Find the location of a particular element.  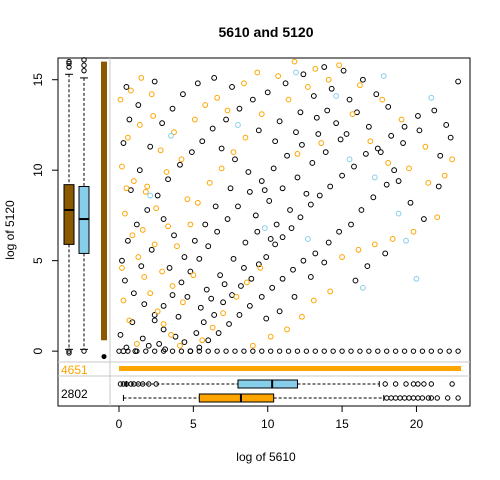

x-tick-label: 0 is located at coordinates (119, 424).